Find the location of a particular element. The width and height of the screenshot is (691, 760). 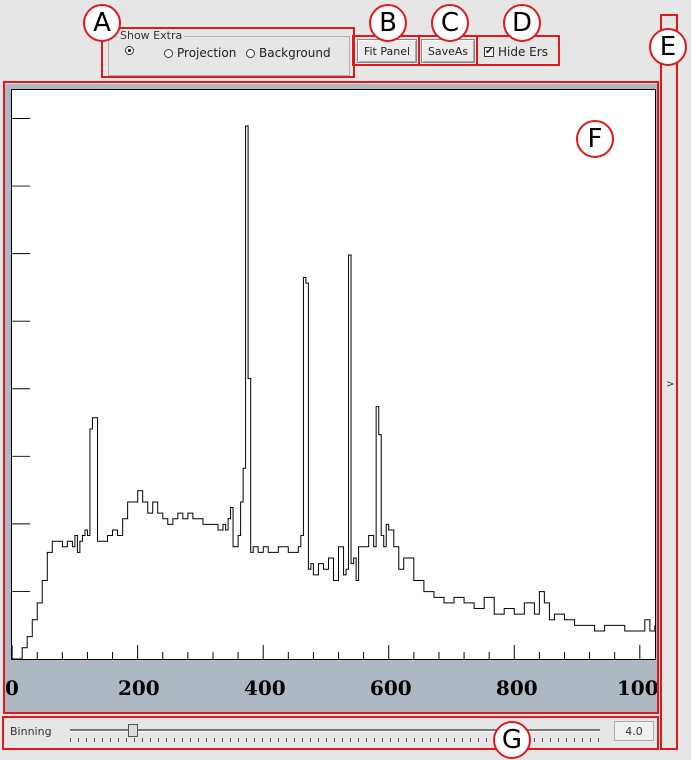

checkbox-checked-icon: ✔ is located at coordinates (489, 51).